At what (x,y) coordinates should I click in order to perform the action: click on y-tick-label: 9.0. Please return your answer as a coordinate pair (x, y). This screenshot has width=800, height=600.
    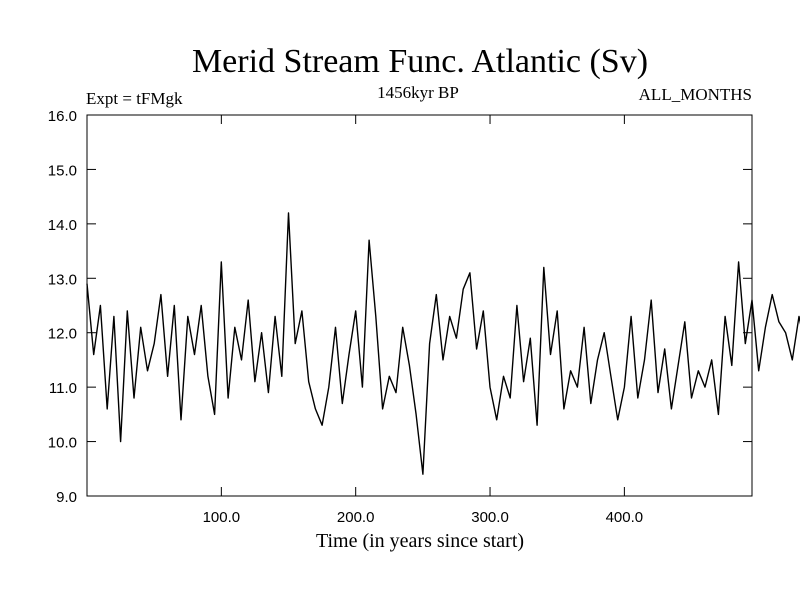
    Looking at the image, I should click on (66, 497).